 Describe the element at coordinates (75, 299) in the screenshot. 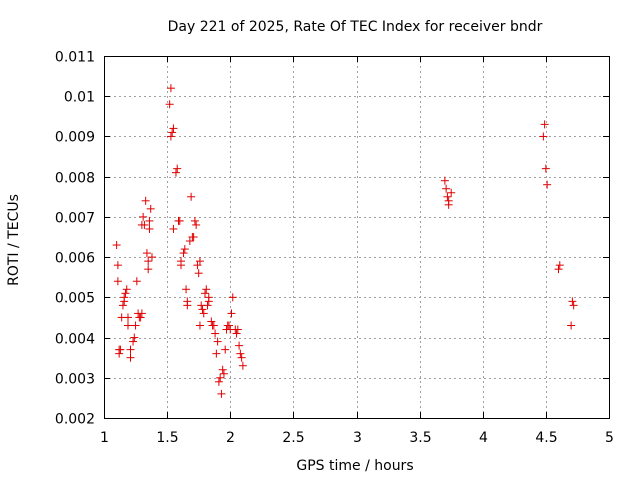

I see `y-tick-label: 0.005` at that location.